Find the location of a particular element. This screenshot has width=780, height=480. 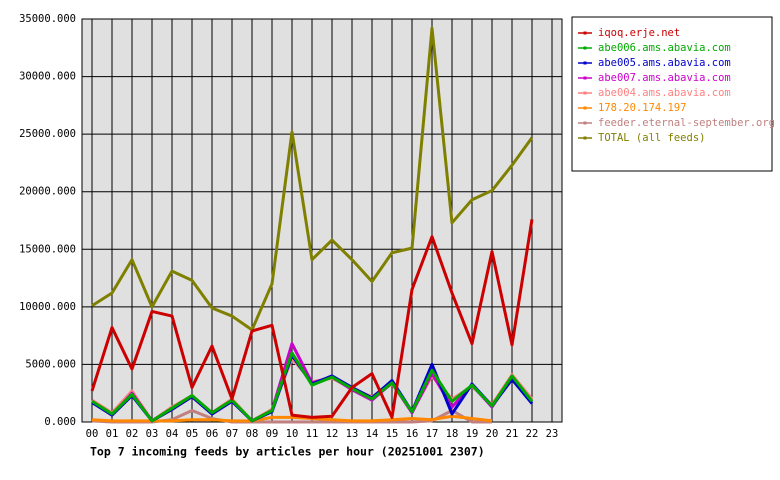

x-tick-label: 19 is located at coordinates (472, 434).